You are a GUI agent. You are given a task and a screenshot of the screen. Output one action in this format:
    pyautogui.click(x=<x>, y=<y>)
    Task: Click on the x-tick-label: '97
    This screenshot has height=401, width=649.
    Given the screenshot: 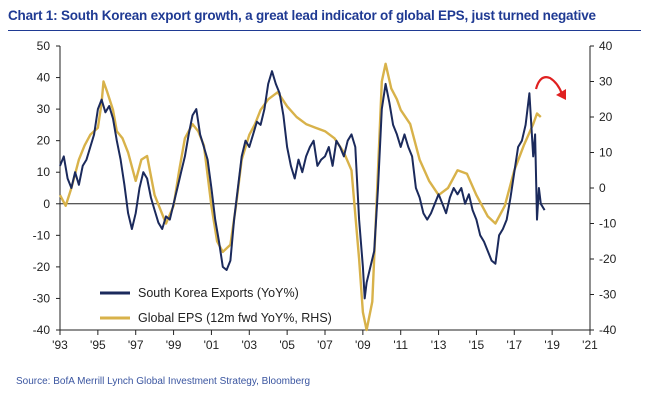 What is the action you would take?
    pyautogui.click(x=136, y=345)
    